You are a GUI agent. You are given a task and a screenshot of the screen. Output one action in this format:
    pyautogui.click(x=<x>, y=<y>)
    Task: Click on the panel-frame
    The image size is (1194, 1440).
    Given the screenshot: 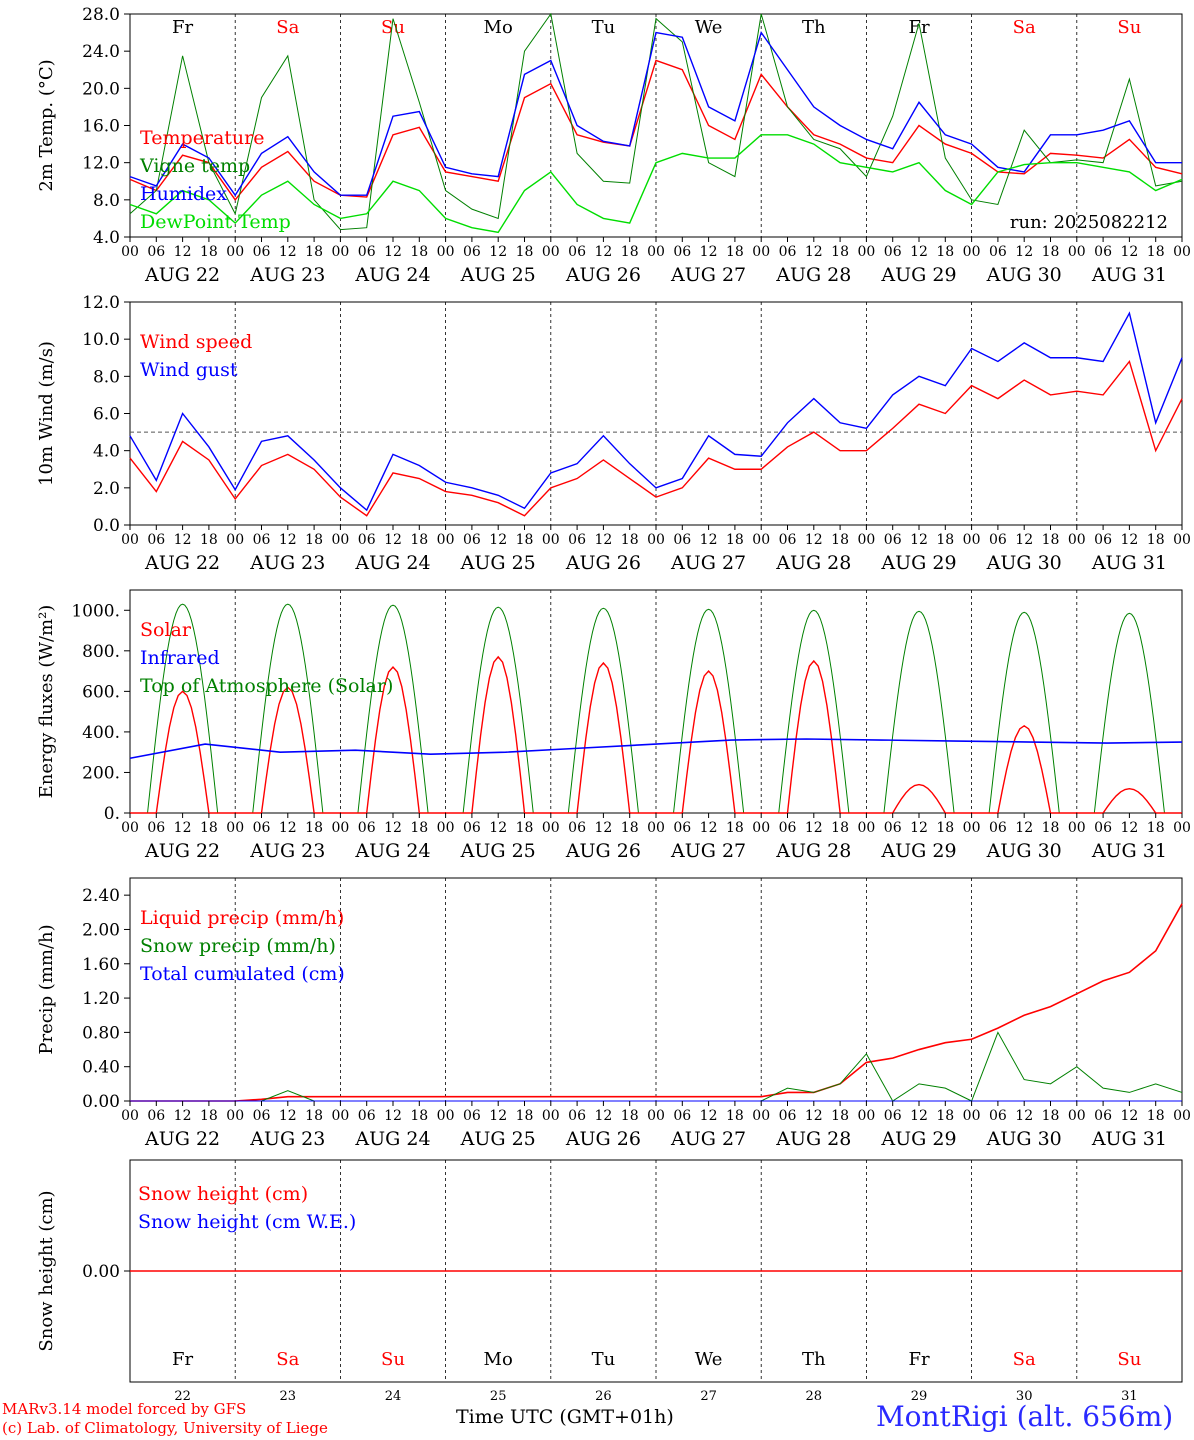 What is the action you would take?
    pyautogui.click(x=656, y=413)
    